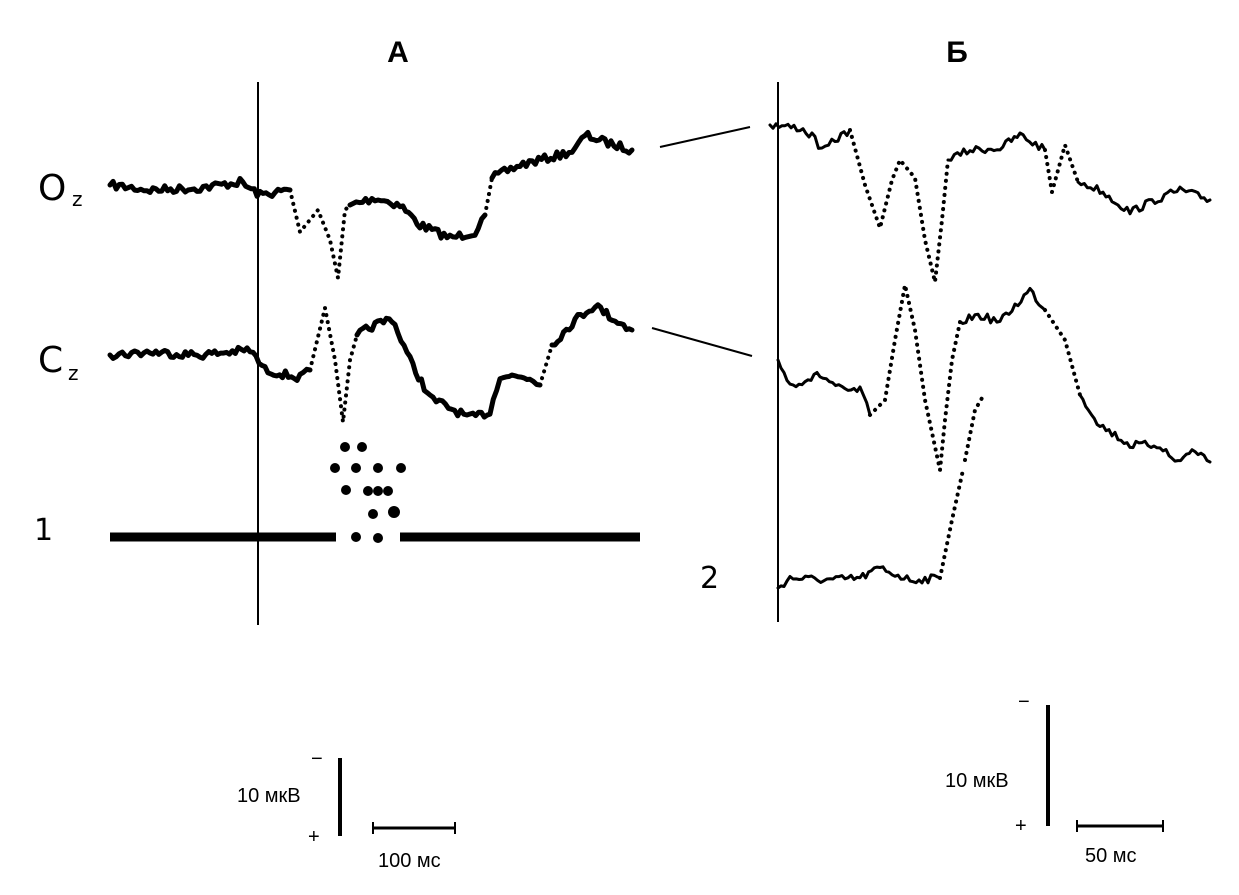 Image resolution: width=1239 pixels, height=895 pixels. What do you see at coordinates (368, 492) in the screenshot?
I see `response-dots` at bounding box center [368, 492].